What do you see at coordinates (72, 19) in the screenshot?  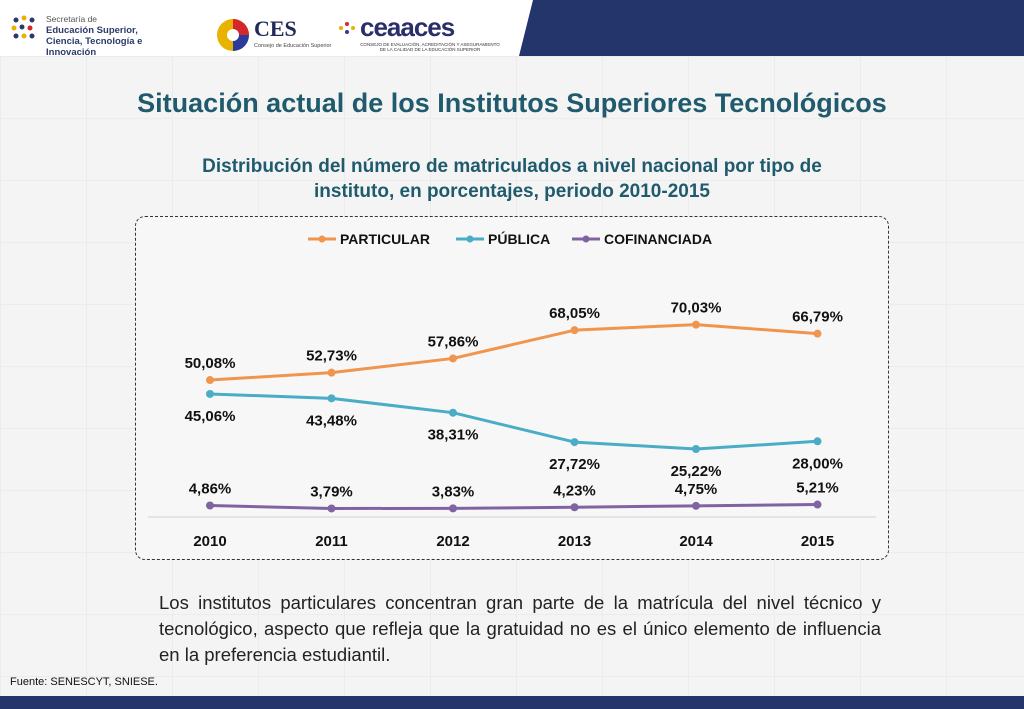 I see `senescyt-line1: Secretaría de` at bounding box center [72, 19].